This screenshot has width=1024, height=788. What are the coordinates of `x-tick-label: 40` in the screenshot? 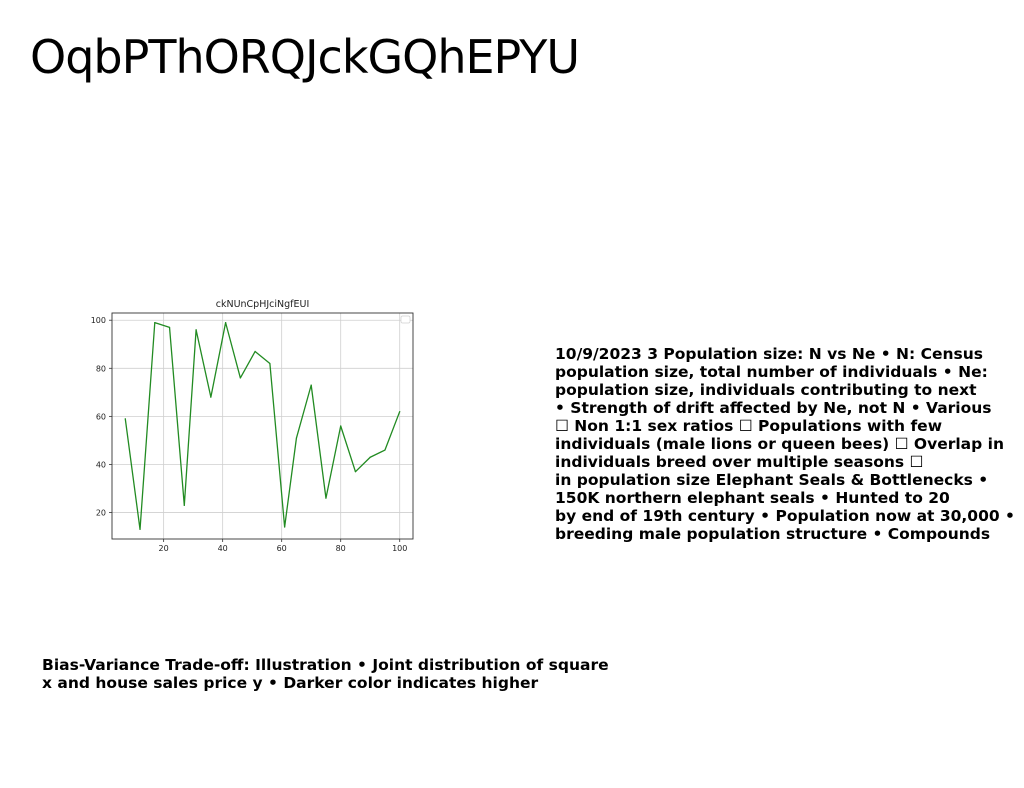 It's located at (223, 548).